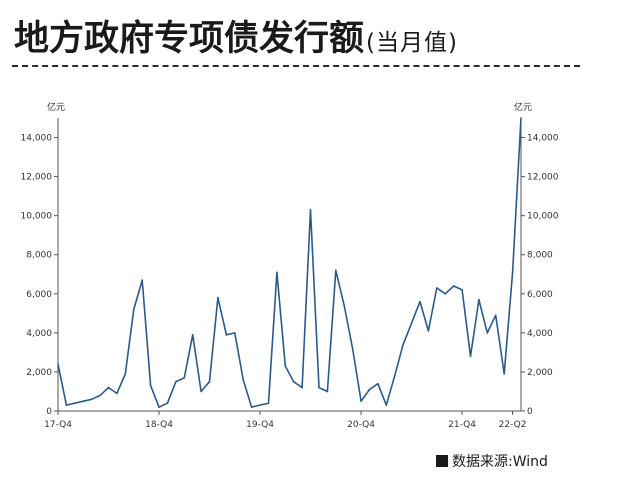 The height and width of the screenshot is (493, 640). I want to click on title-divider, so click(296, 66).